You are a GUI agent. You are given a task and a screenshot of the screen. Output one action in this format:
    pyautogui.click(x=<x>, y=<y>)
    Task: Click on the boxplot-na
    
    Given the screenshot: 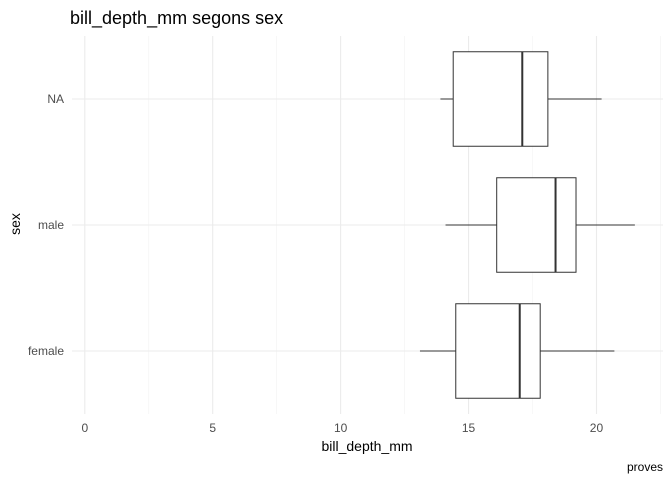 What is the action you would take?
    pyautogui.click(x=521, y=99)
    